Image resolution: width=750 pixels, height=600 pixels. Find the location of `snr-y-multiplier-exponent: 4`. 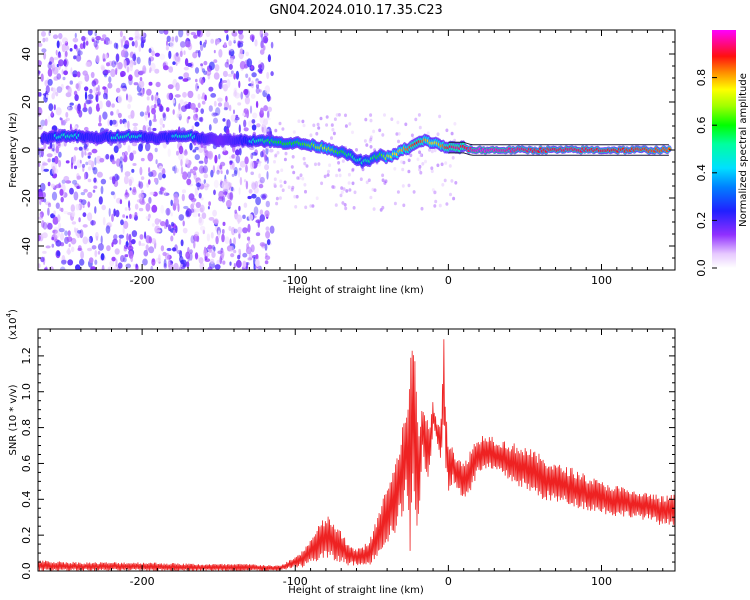

snr-y-multiplier-exponent: 4 is located at coordinates (9, 314).